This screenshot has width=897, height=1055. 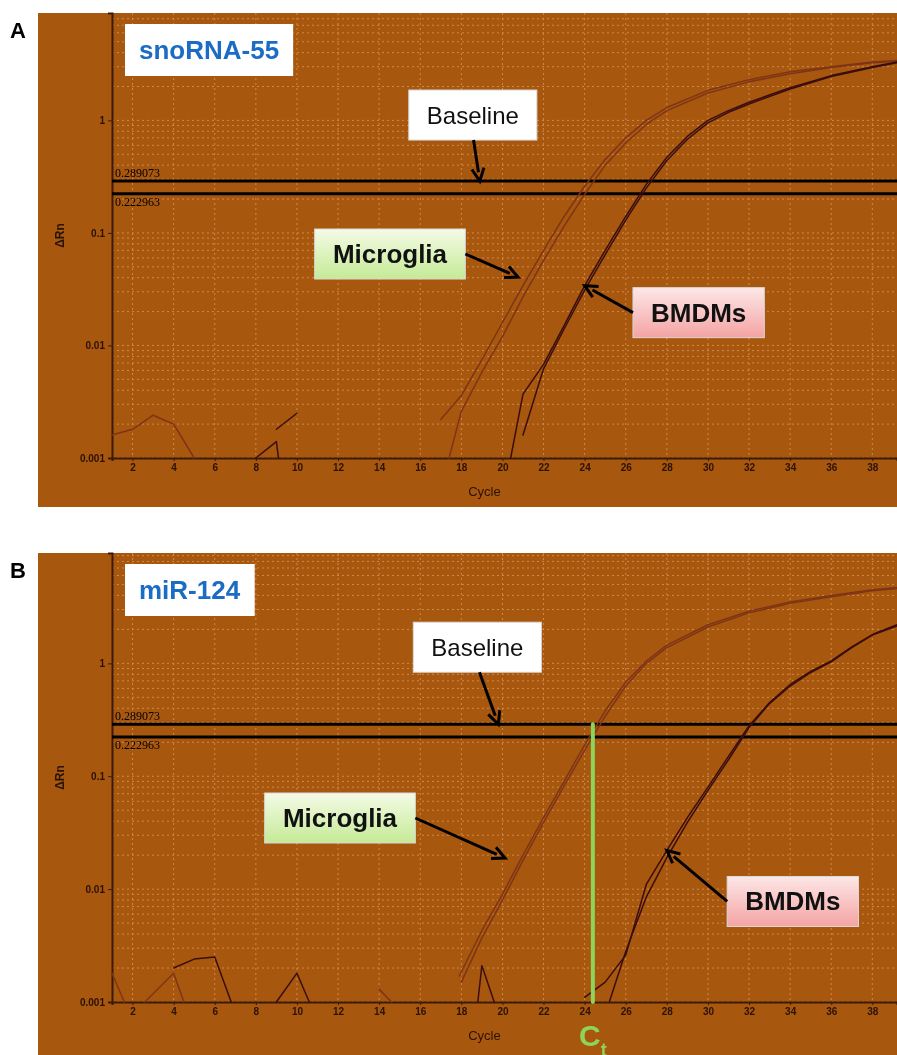 What do you see at coordinates (190, 590) in the screenshot?
I see `text: miR-124` at bounding box center [190, 590].